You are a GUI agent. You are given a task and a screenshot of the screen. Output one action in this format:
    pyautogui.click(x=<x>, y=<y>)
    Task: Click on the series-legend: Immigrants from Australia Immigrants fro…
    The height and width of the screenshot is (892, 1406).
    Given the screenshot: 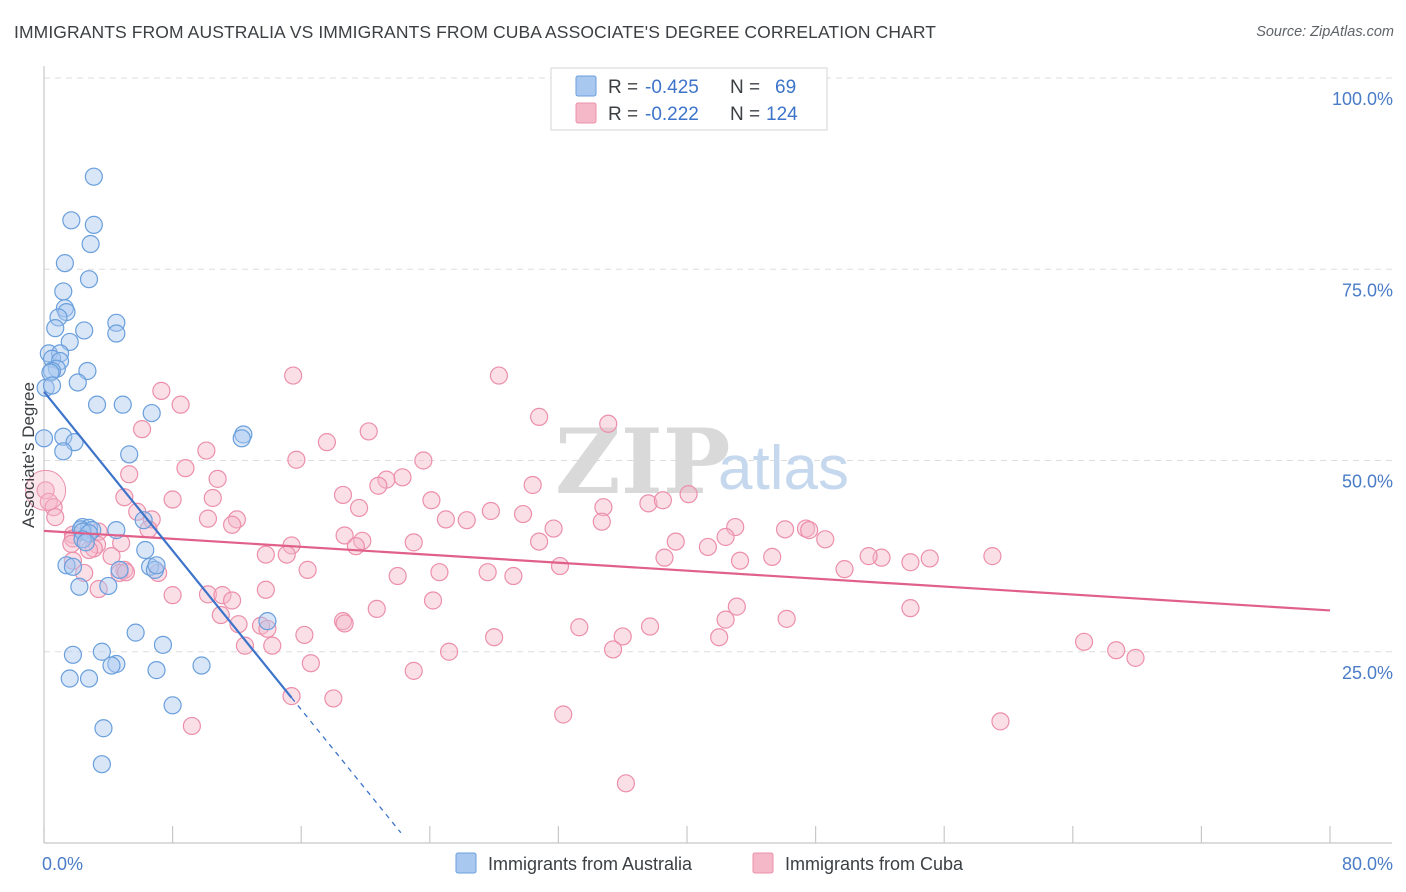 What is the action you would take?
    pyautogui.click(x=709, y=863)
    